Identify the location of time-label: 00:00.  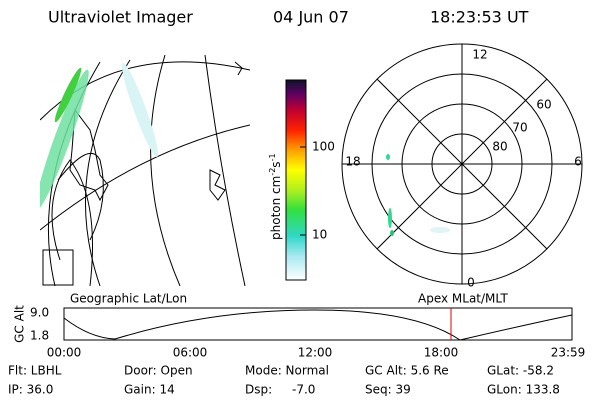
(64, 353).